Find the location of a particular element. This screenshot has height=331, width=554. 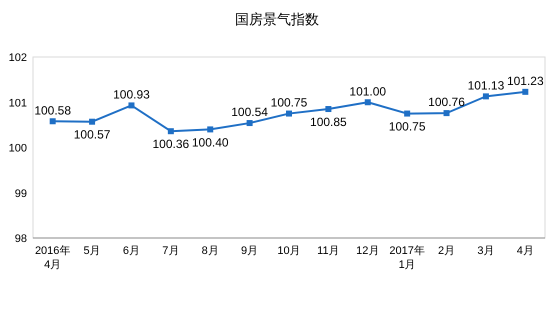

data-label: 101.23 is located at coordinates (525, 81).